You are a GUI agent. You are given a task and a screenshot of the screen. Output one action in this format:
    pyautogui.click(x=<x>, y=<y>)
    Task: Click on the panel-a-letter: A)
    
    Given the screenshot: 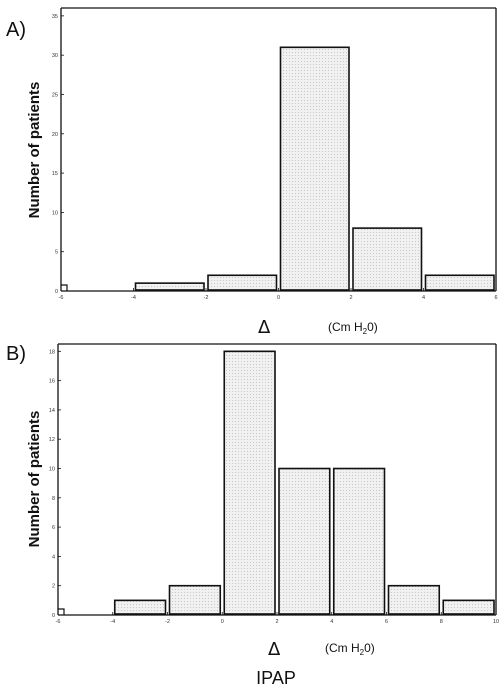 What is the action you would take?
    pyautogui.click(x=16, y=30)
    